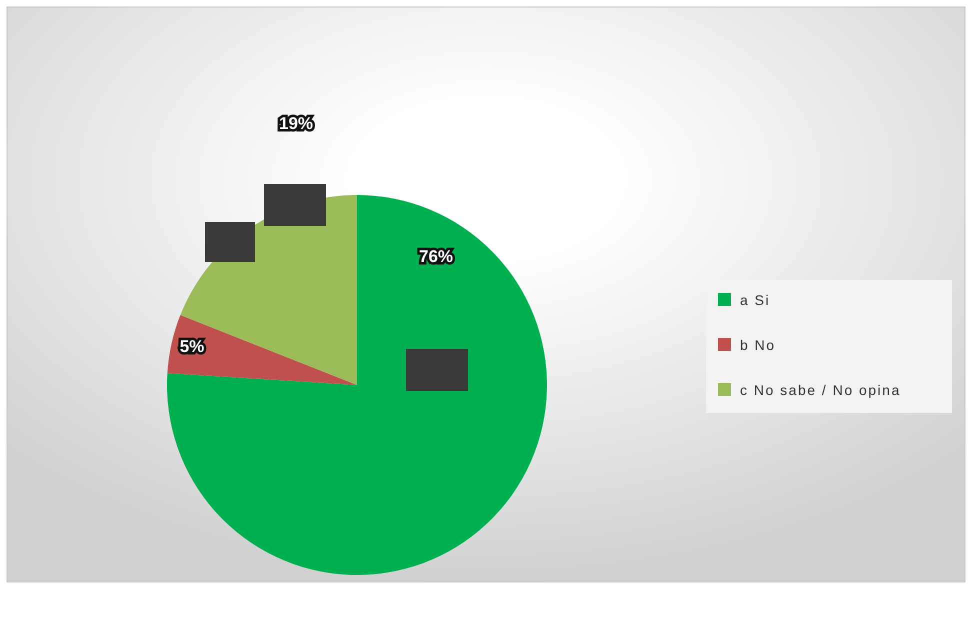 The height and width of the screenshot is (618, 968). I want to click on data-label: 5%, so click(192, 346).